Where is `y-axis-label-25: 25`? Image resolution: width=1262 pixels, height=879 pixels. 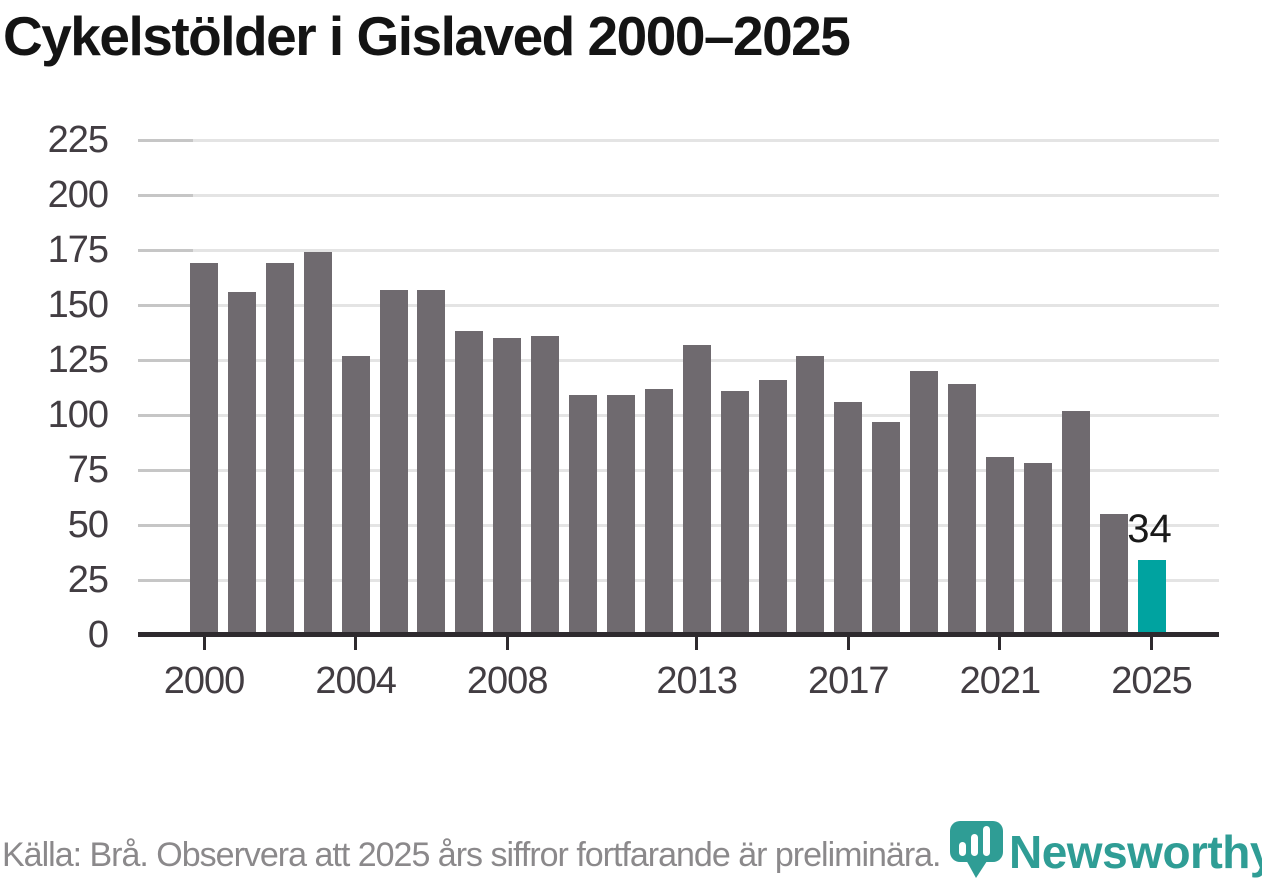
y-axis-label-25: 25 is located at coordinates (88, 580).